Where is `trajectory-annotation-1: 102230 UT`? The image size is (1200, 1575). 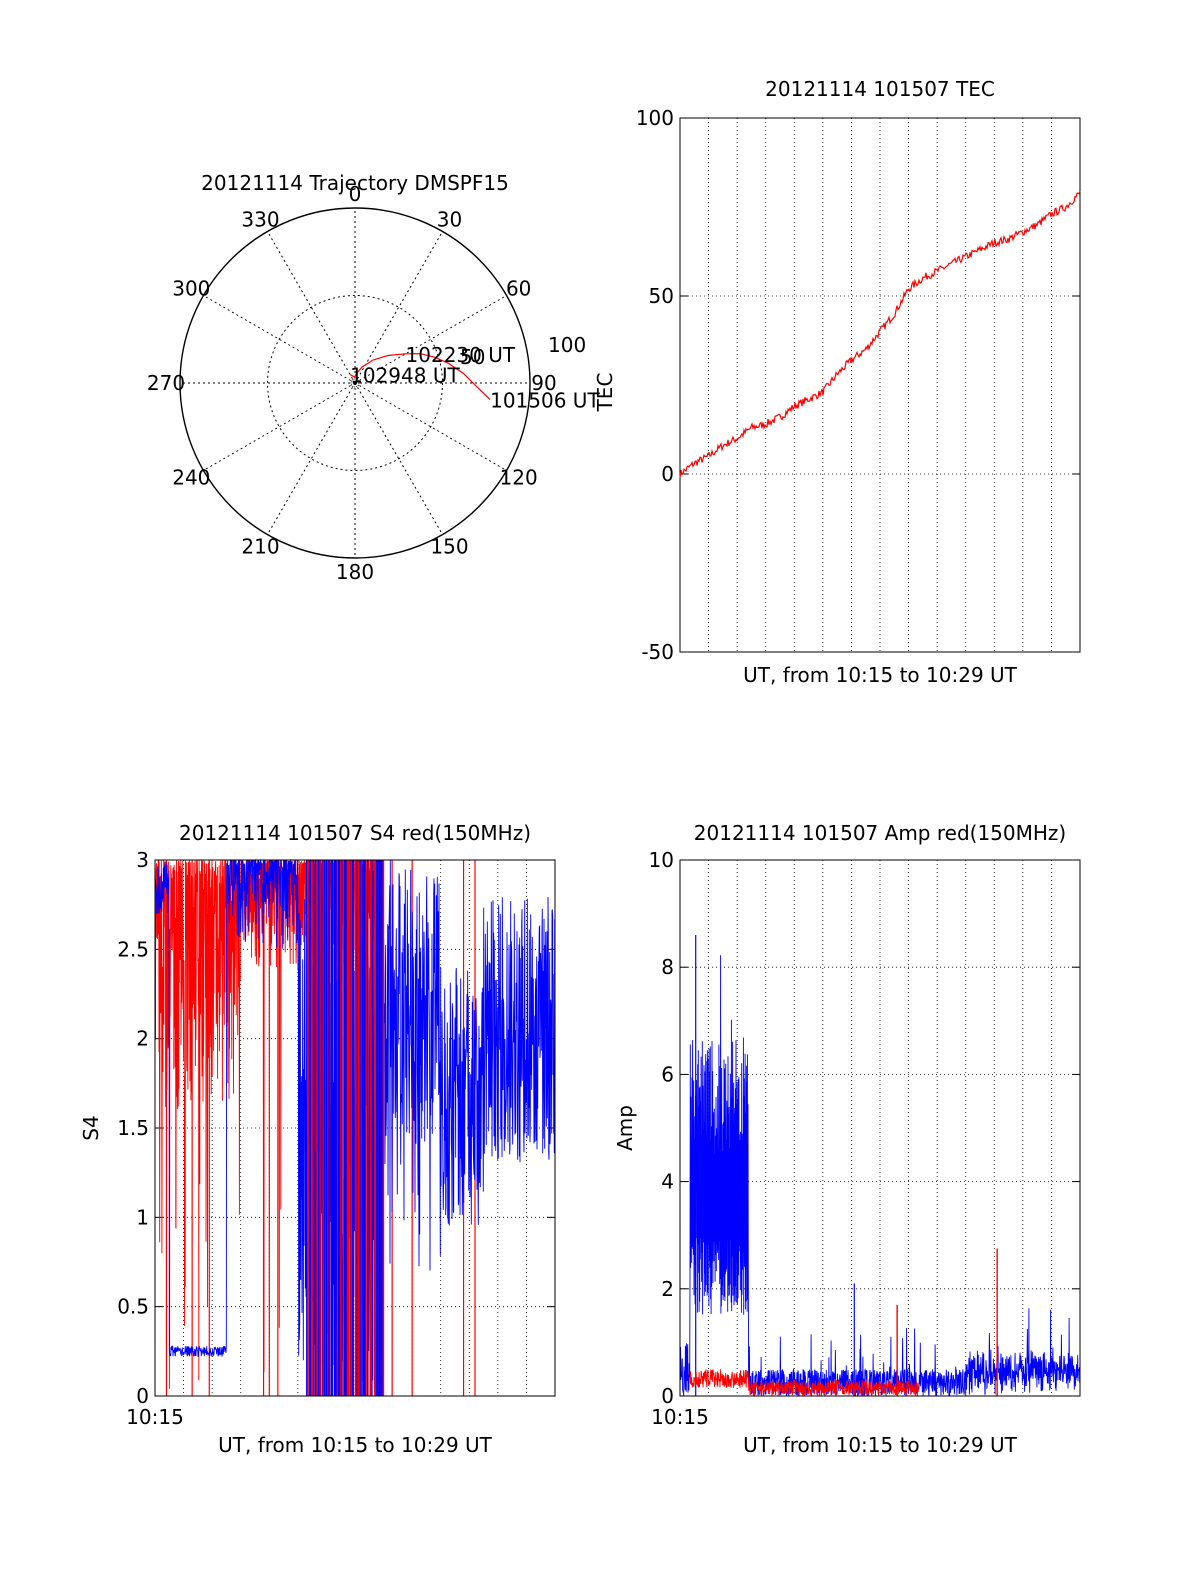
trajectory-annotation-1: 102230 UT is located at coordinates (461, 355).